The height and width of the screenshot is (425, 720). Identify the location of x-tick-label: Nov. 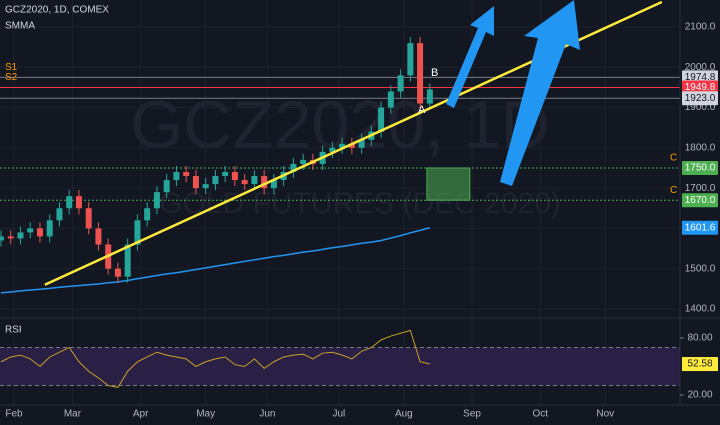
(605, 414).